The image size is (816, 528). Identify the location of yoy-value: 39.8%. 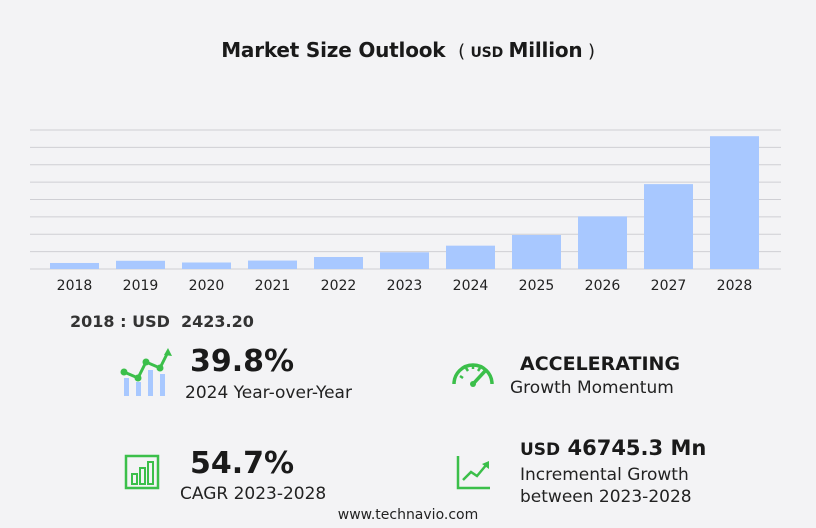
(242, 361).